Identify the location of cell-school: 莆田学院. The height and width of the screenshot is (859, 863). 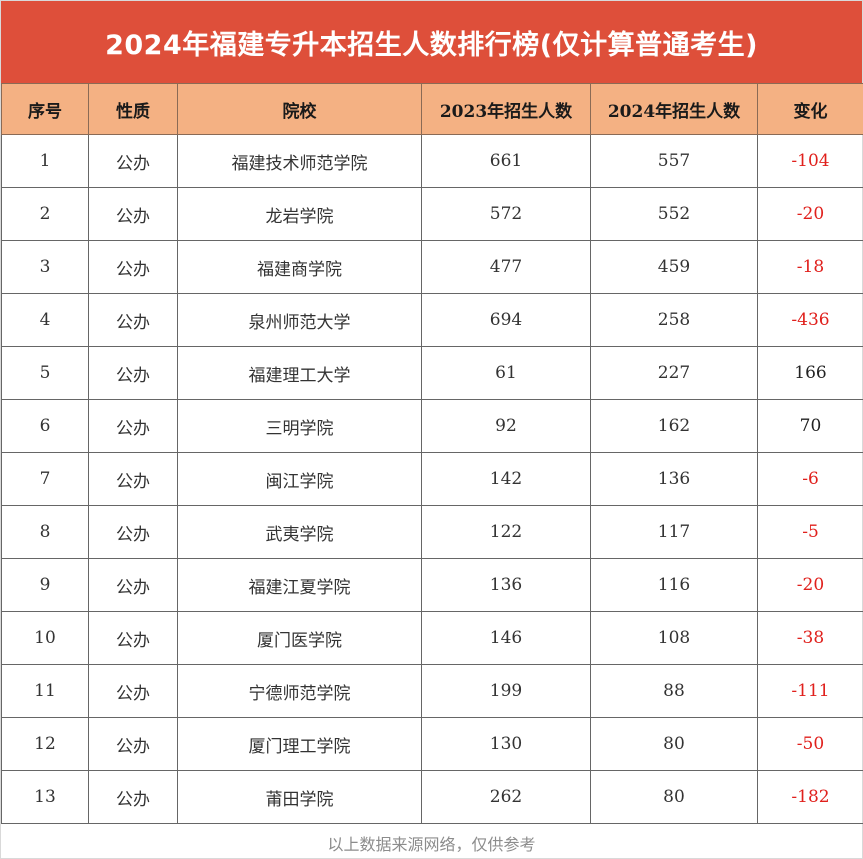
(299, 797).